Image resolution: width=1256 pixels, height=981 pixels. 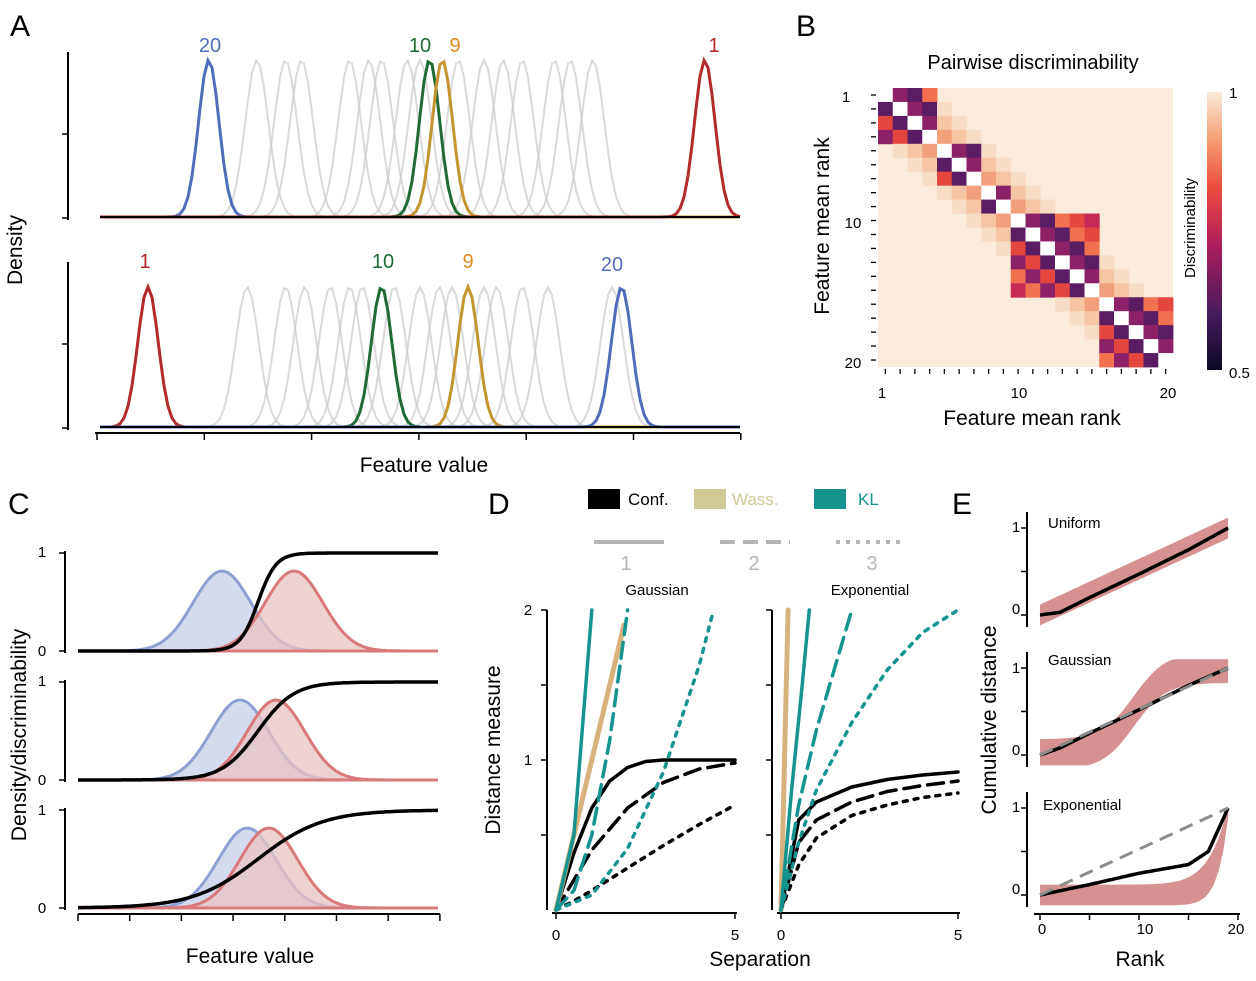 I want to click on panel-a-xlabel: Feature value, so click(x=424, y=465).